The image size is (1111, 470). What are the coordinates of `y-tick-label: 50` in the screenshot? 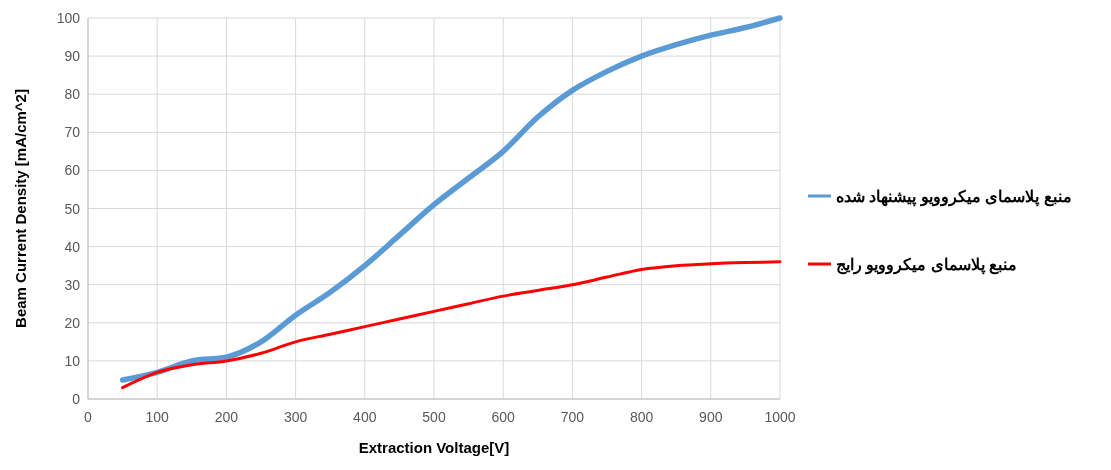 It's located at (72, 208).